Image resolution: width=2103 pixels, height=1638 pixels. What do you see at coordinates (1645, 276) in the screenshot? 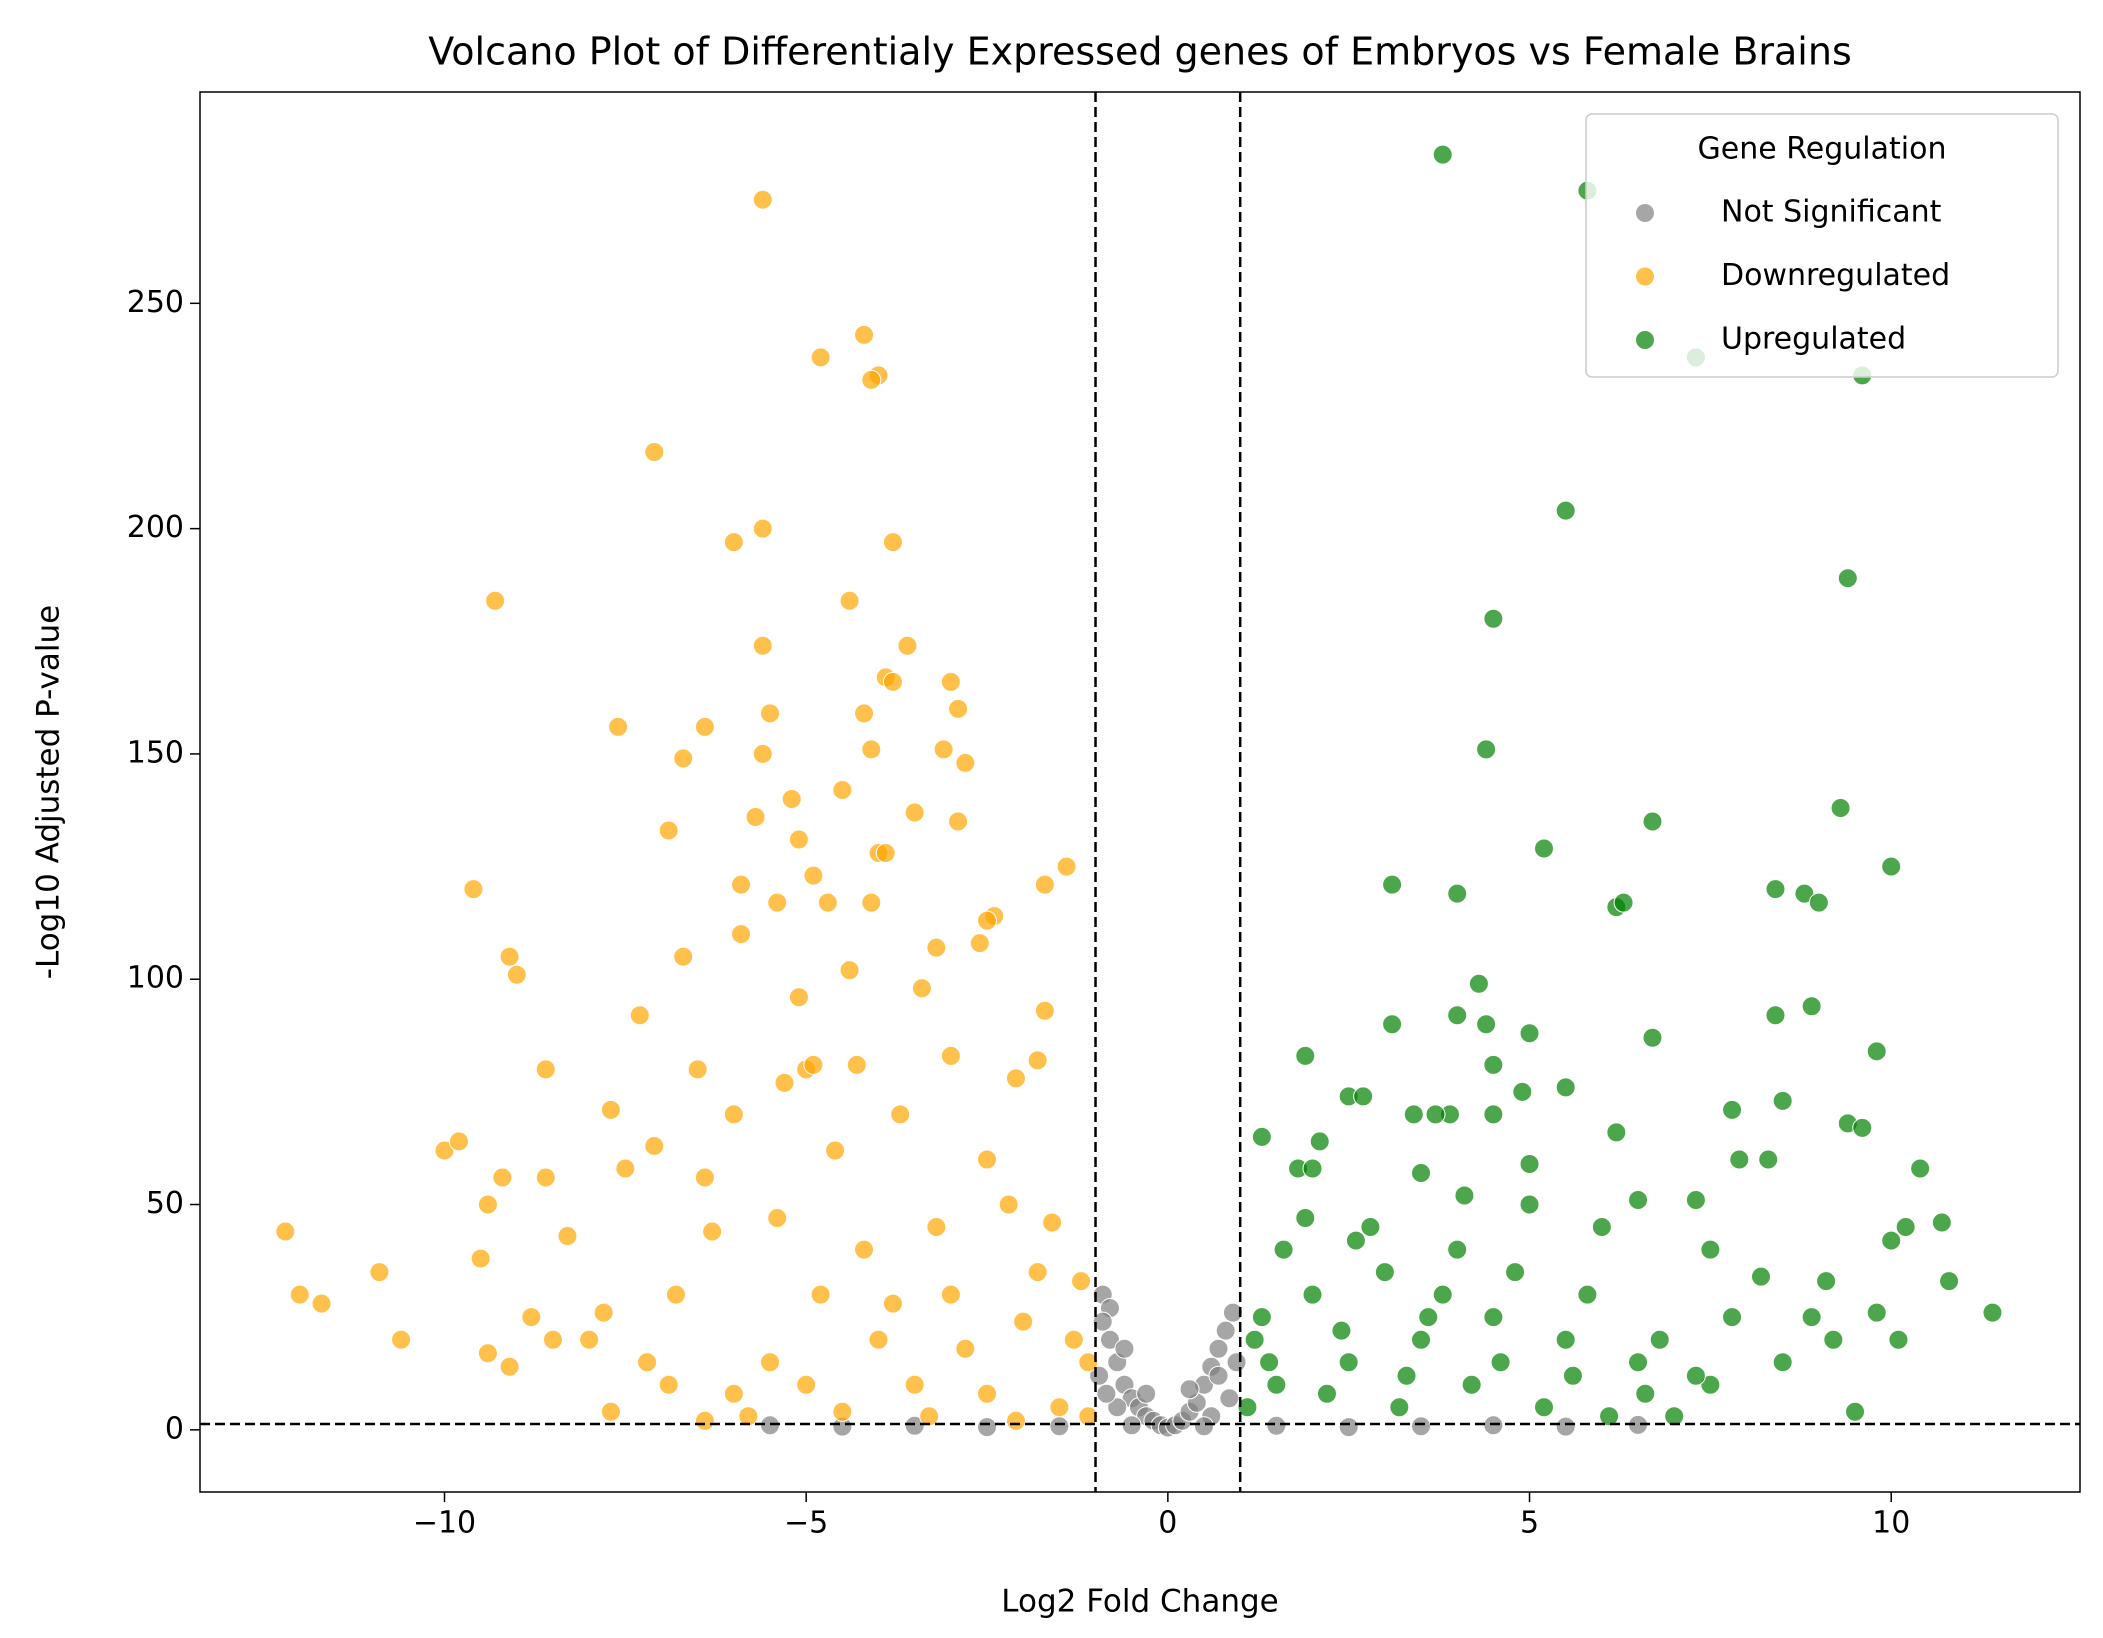
I see `legend-marker` at bounding box center [1645, 276].